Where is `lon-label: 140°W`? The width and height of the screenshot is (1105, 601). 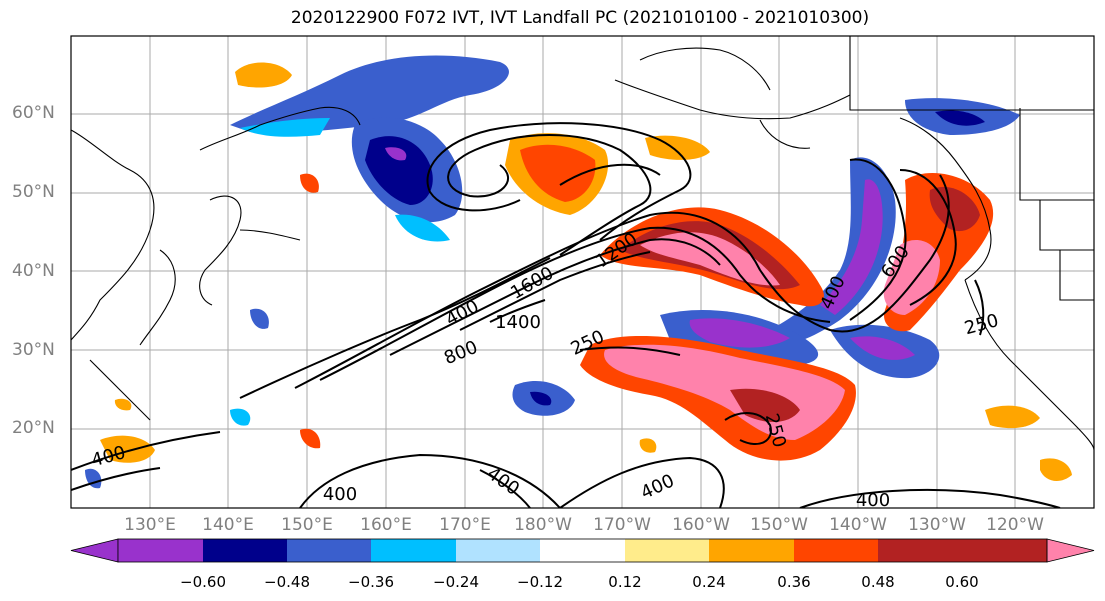
lon-label: 140°W is located at coordinates (858, 525).